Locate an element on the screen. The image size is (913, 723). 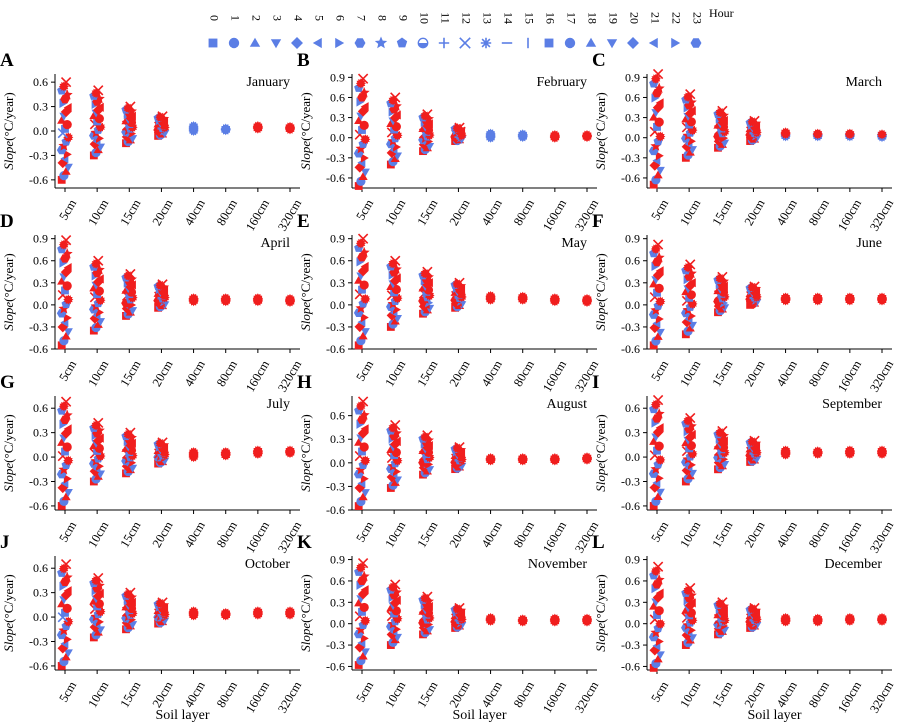
month-title: March is located at coordinates (863, 82).